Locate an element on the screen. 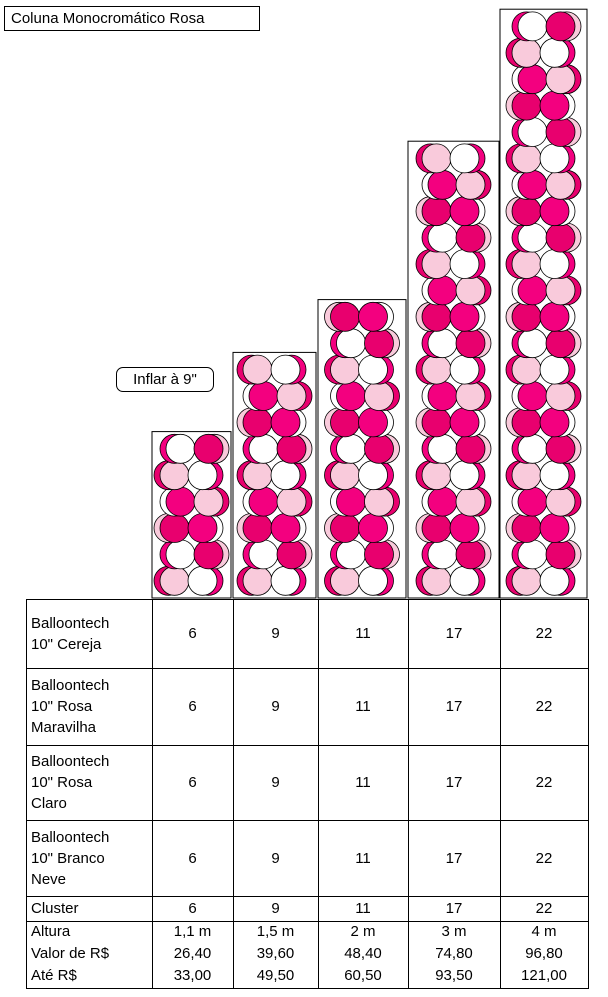 This screenshot has width=608, height=997. cluster-row-value: 11 is located at coordinates (363, 908).